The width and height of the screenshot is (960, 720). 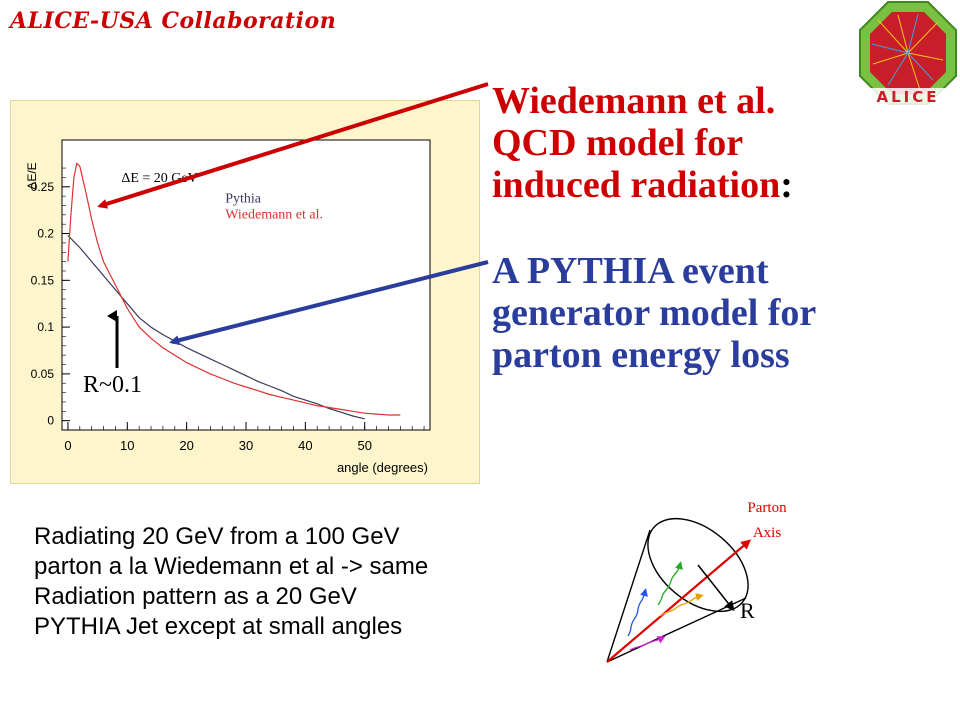 What do you see at coordinates (305, 445) in the screenshot?
I see `x-tick-label: 40` at bounding box center [305, 445].